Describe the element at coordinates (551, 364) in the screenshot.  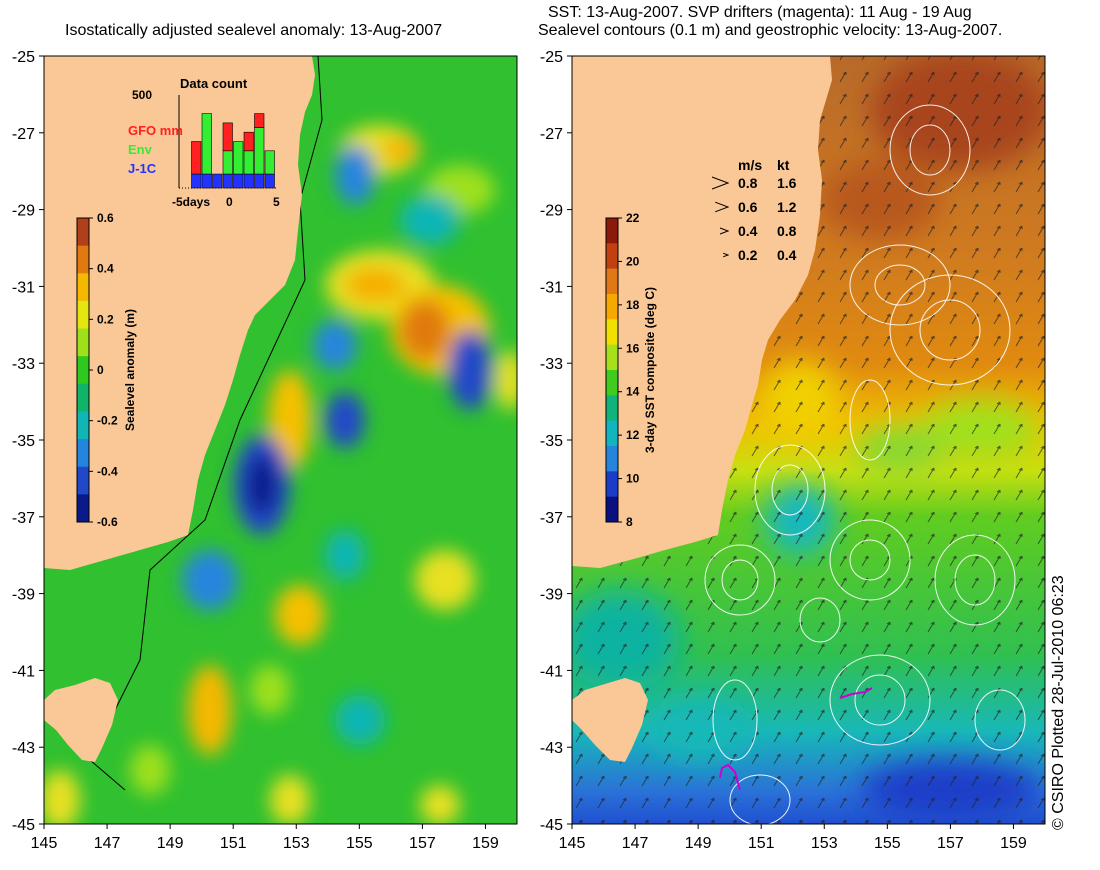
I see `right-lat-label: -33` at that location.